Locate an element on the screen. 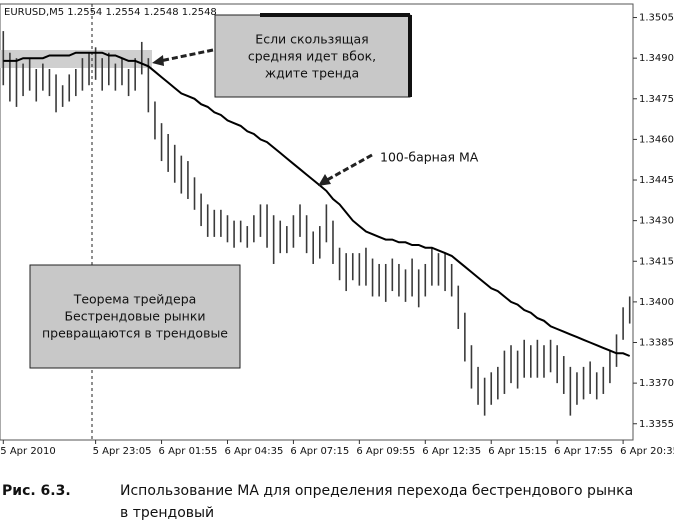 This screenshot has width=674, height=522. y-tick-label: 1.3355 is located at coordinates (656, 424).